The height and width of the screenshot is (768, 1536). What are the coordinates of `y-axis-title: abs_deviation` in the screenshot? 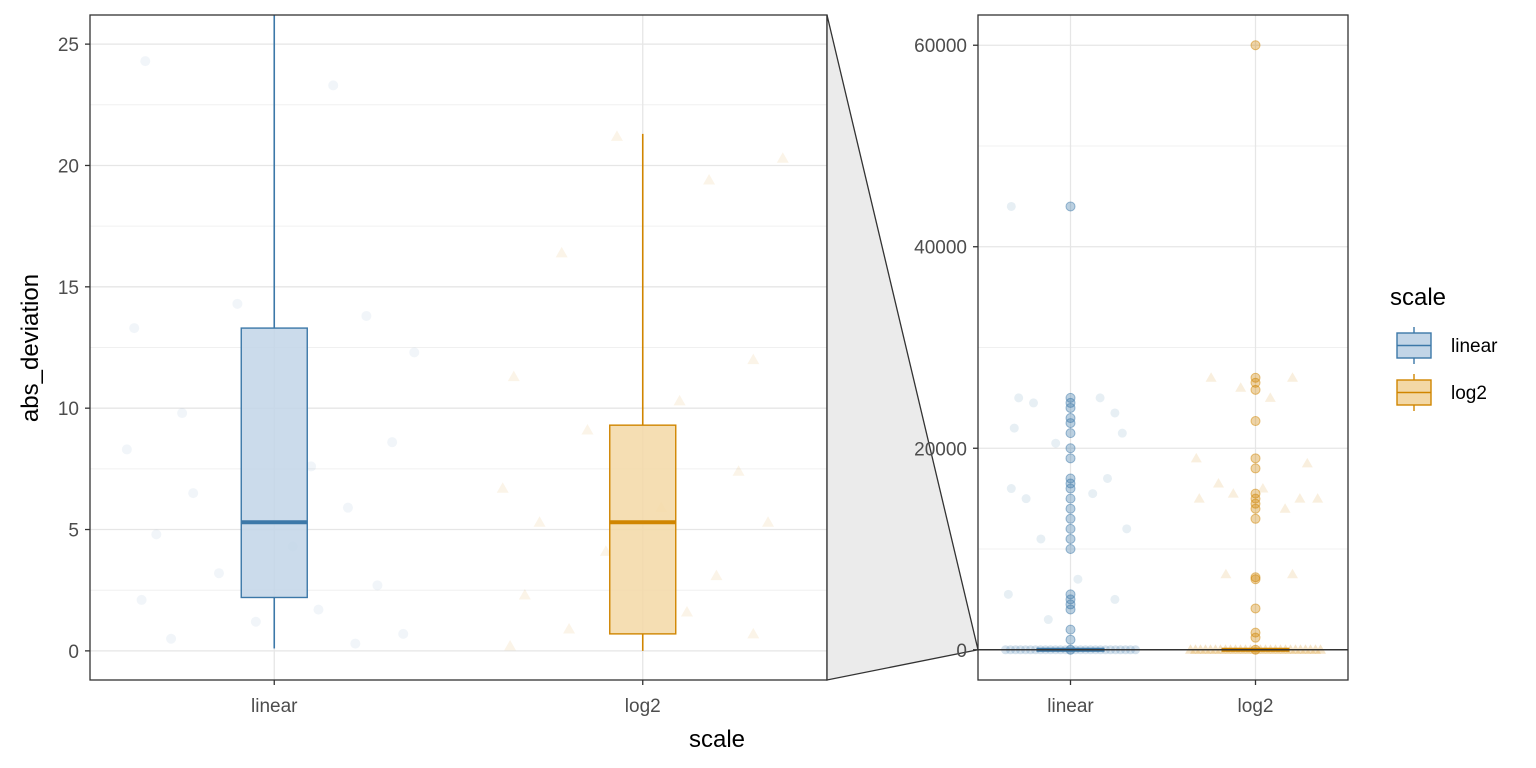 It's located at (30, 348).